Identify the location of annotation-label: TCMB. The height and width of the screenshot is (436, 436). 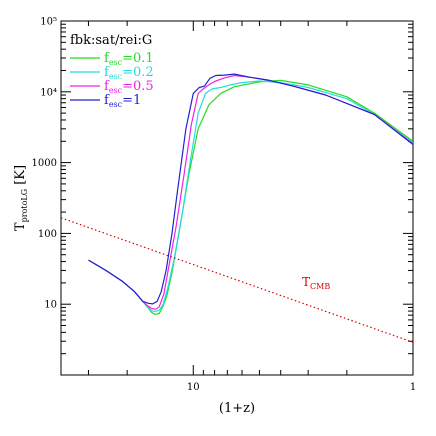
(316, 283).